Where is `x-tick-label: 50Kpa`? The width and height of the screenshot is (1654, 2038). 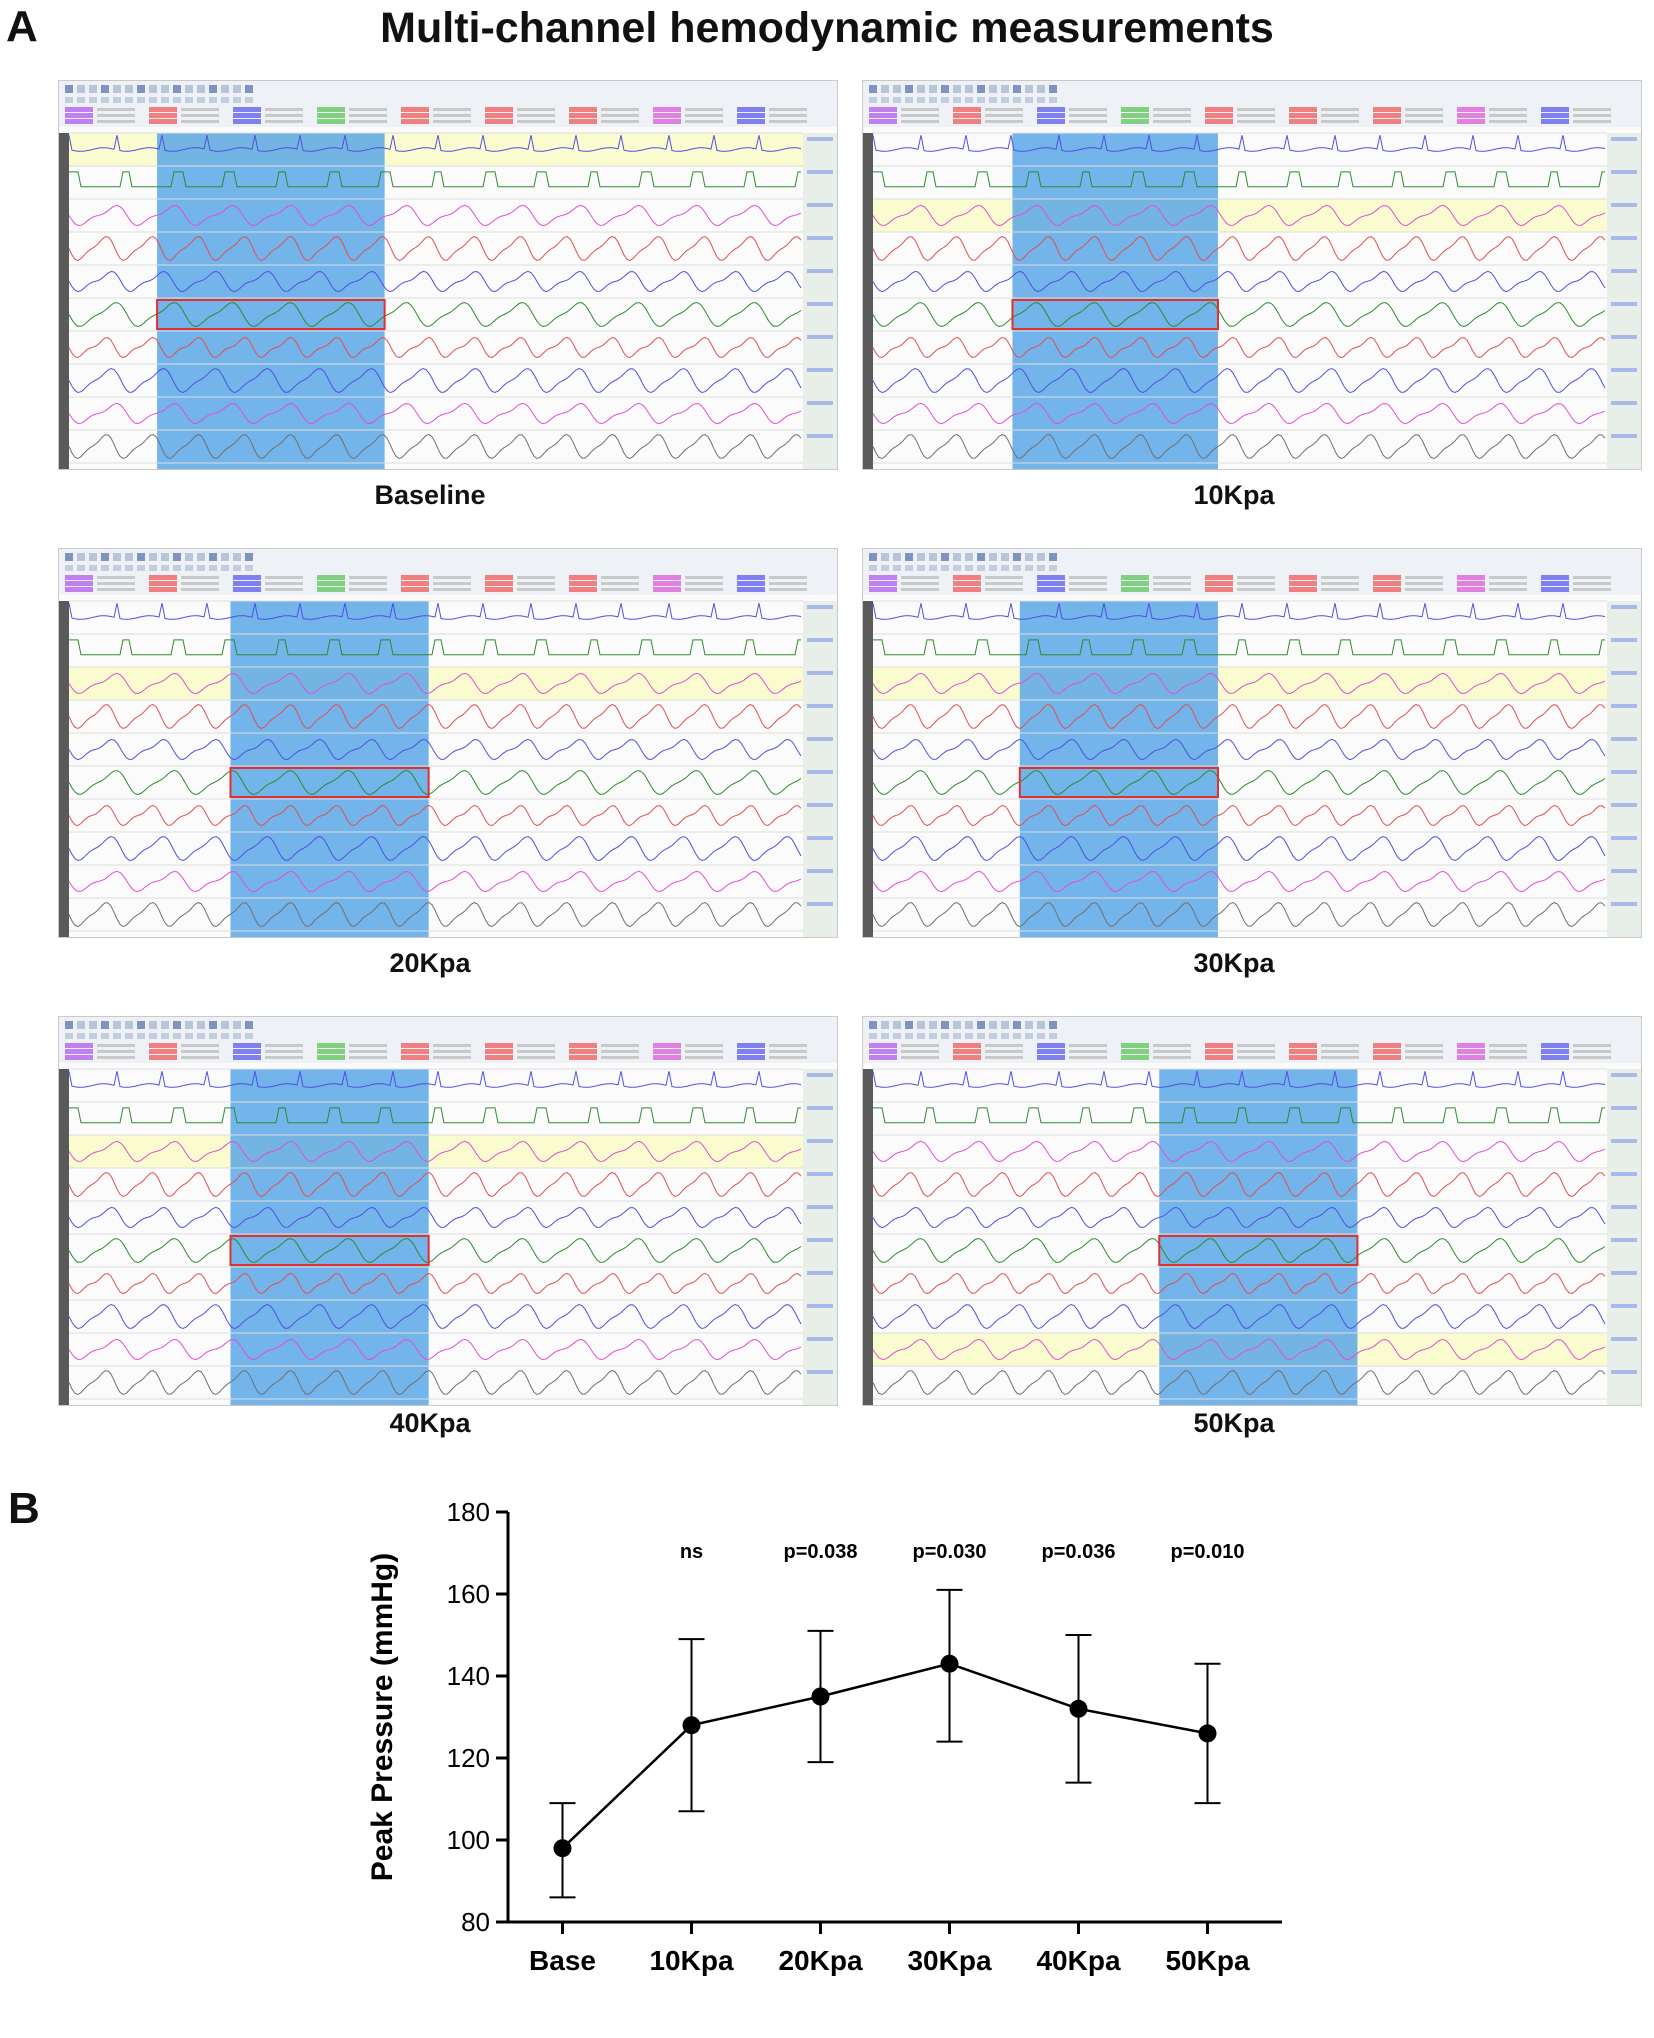
x-tick-label: 50Kpa is located at coordinates (1207, 1960).